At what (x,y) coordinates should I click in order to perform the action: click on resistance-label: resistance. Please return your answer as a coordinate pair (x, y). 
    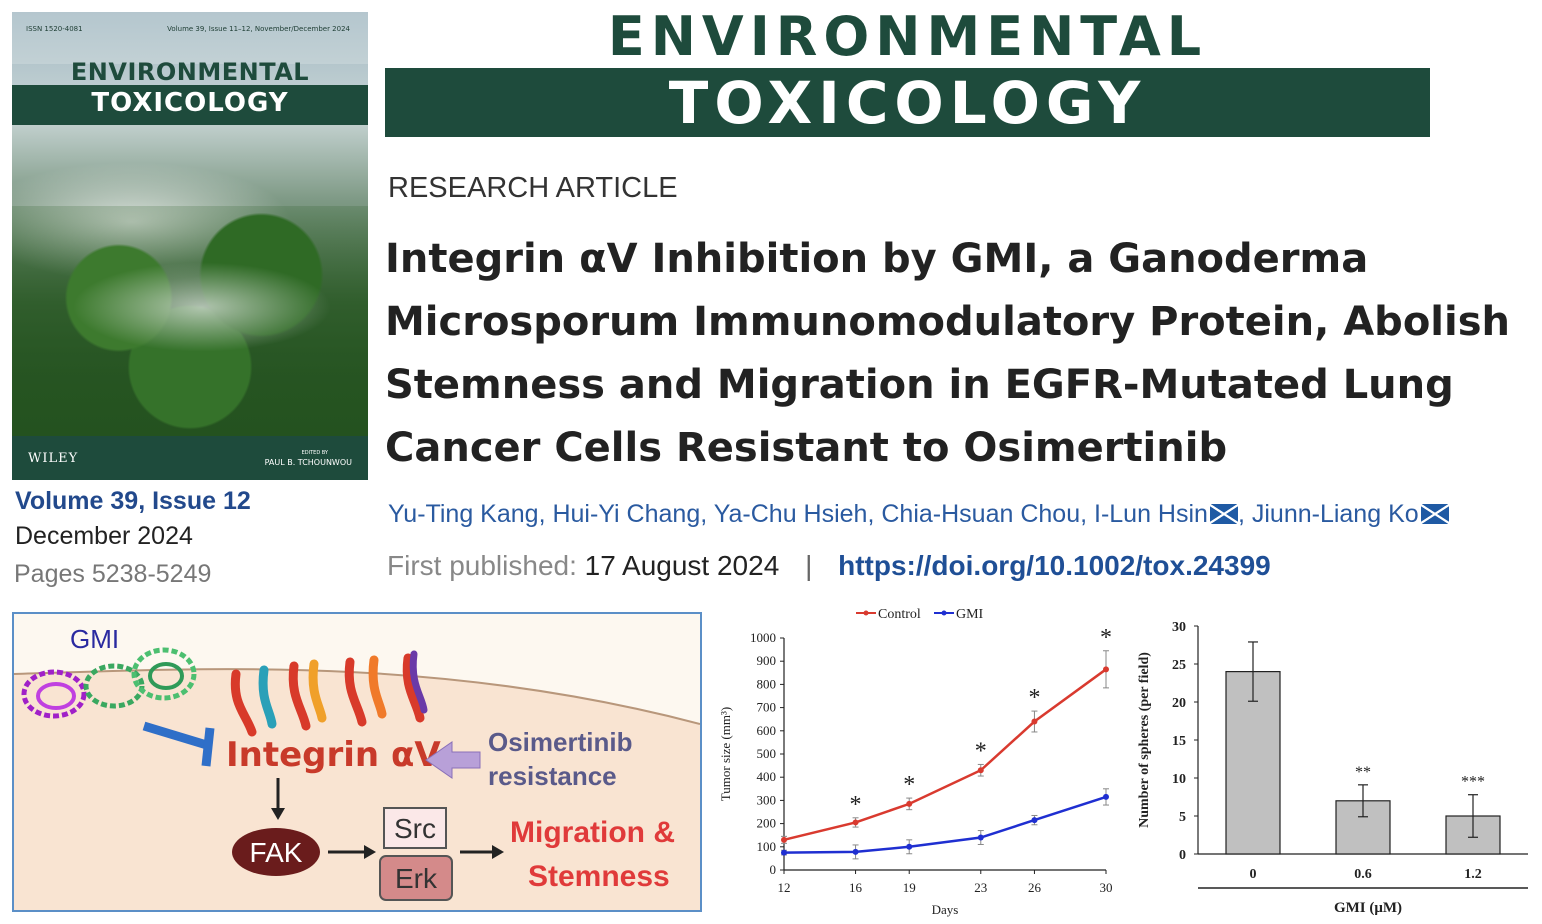
    Looking at the image, I should click on (552, 776).